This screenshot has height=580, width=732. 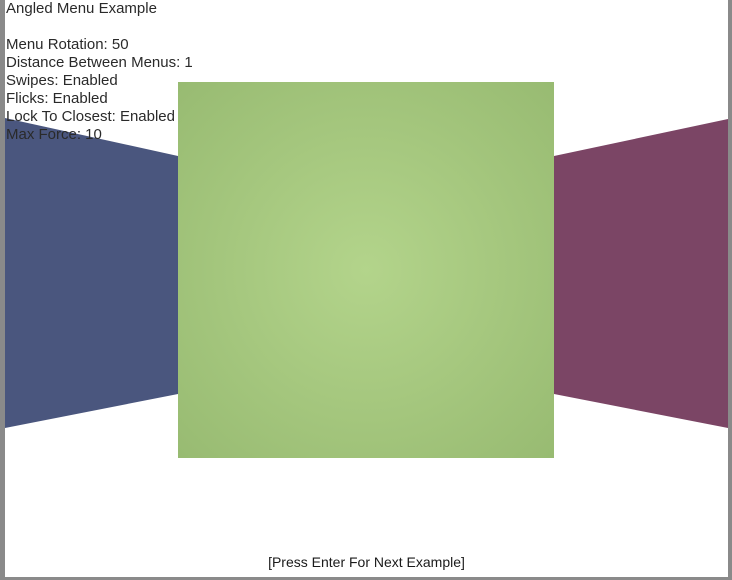 What do you see at coordinates (54, 134) in the screenshot?
I see `max-force-label: Max Force: 10` at bounding box center [54, 134].